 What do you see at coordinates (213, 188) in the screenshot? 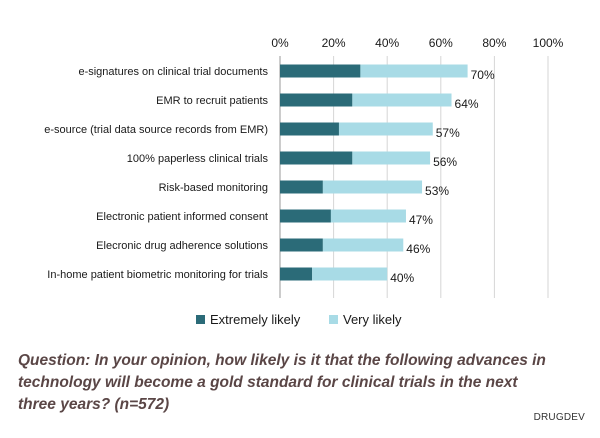
I see `category-label: Risk-based monitoring` at bounding box center [213, 188].